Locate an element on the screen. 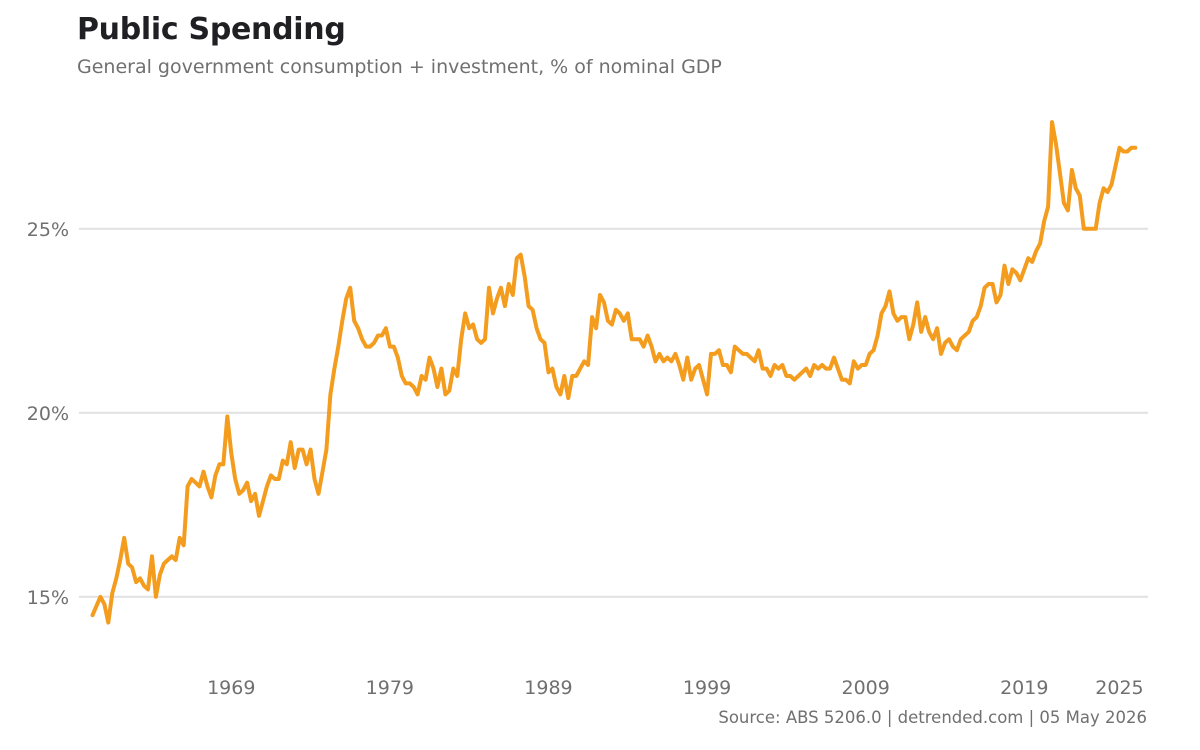 The height and width of the screenshot is (750, 1200). x-tick-label: 1979 is located at coordinates (390, 688).